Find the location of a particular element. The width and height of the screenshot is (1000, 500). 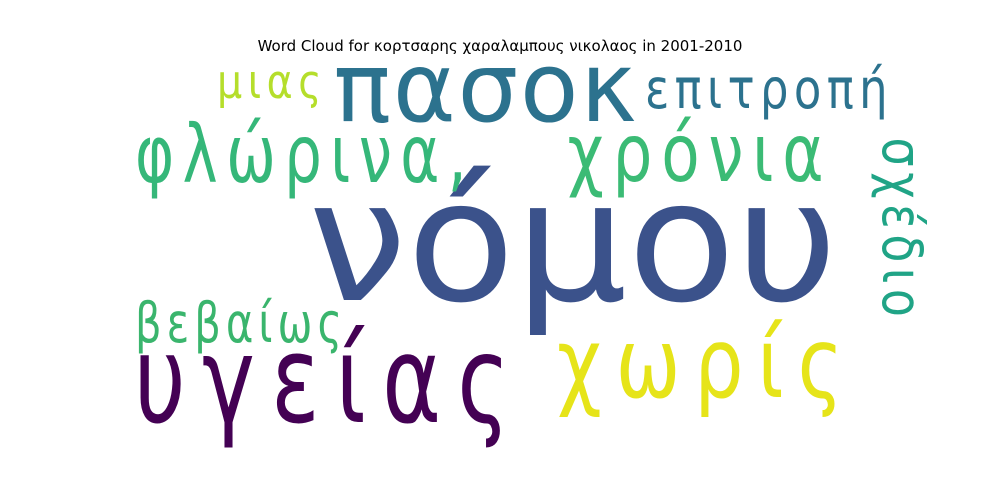

word-10: μιας is located at coordinates (272, 82).